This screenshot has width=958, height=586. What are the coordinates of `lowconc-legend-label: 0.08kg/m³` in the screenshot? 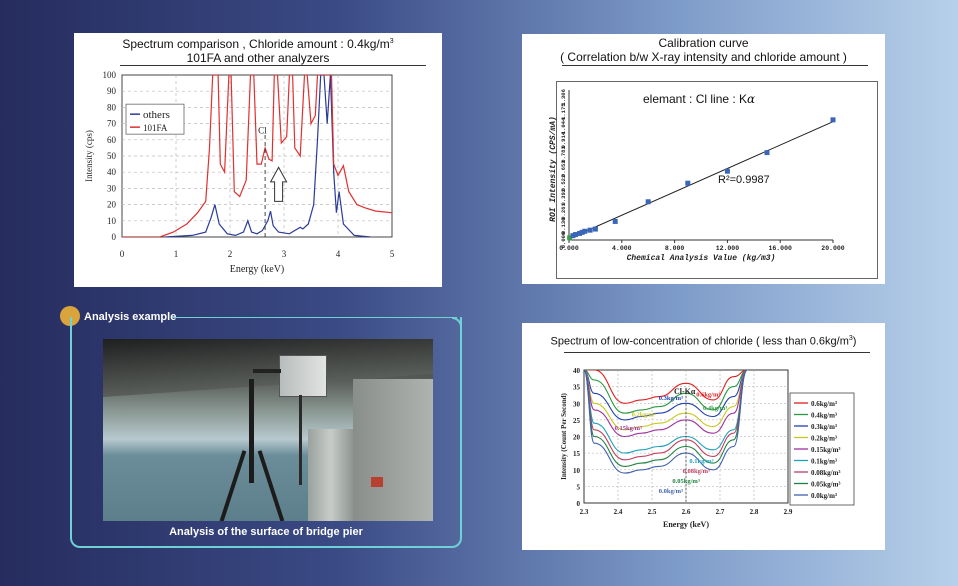 It's located at (826, 473).